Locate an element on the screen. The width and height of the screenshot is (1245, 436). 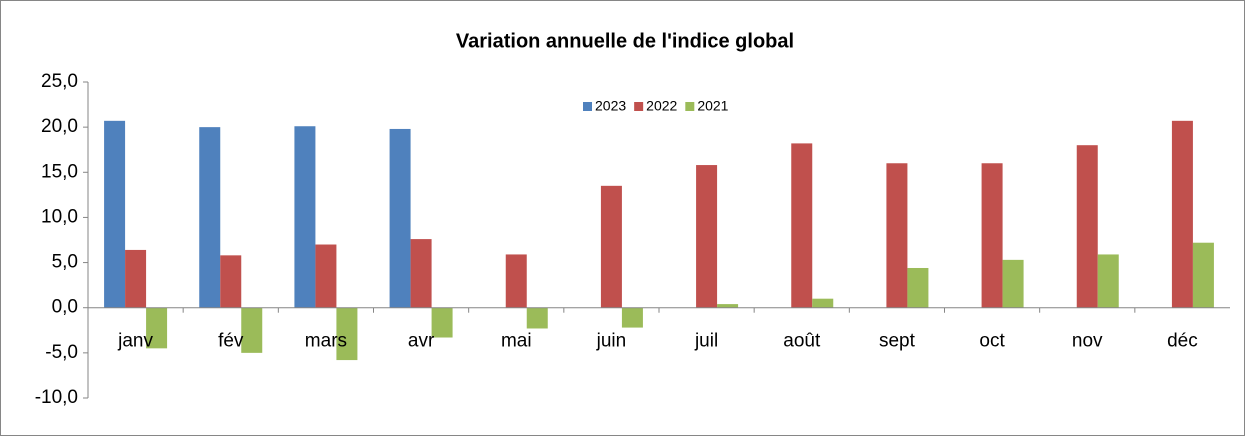
x-tick-label: avr is located at coordinates (421, 341).